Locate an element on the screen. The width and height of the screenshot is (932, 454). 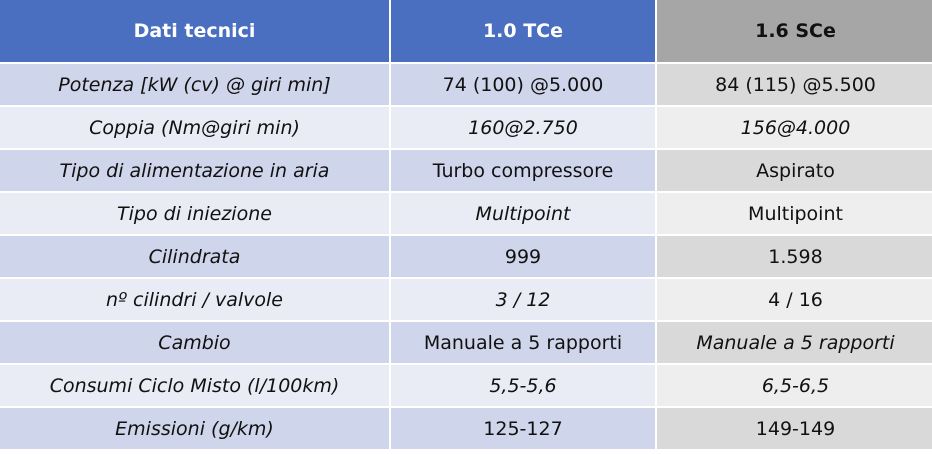
header-cell: 1.0 TCe is located at coordinates (523, 31).